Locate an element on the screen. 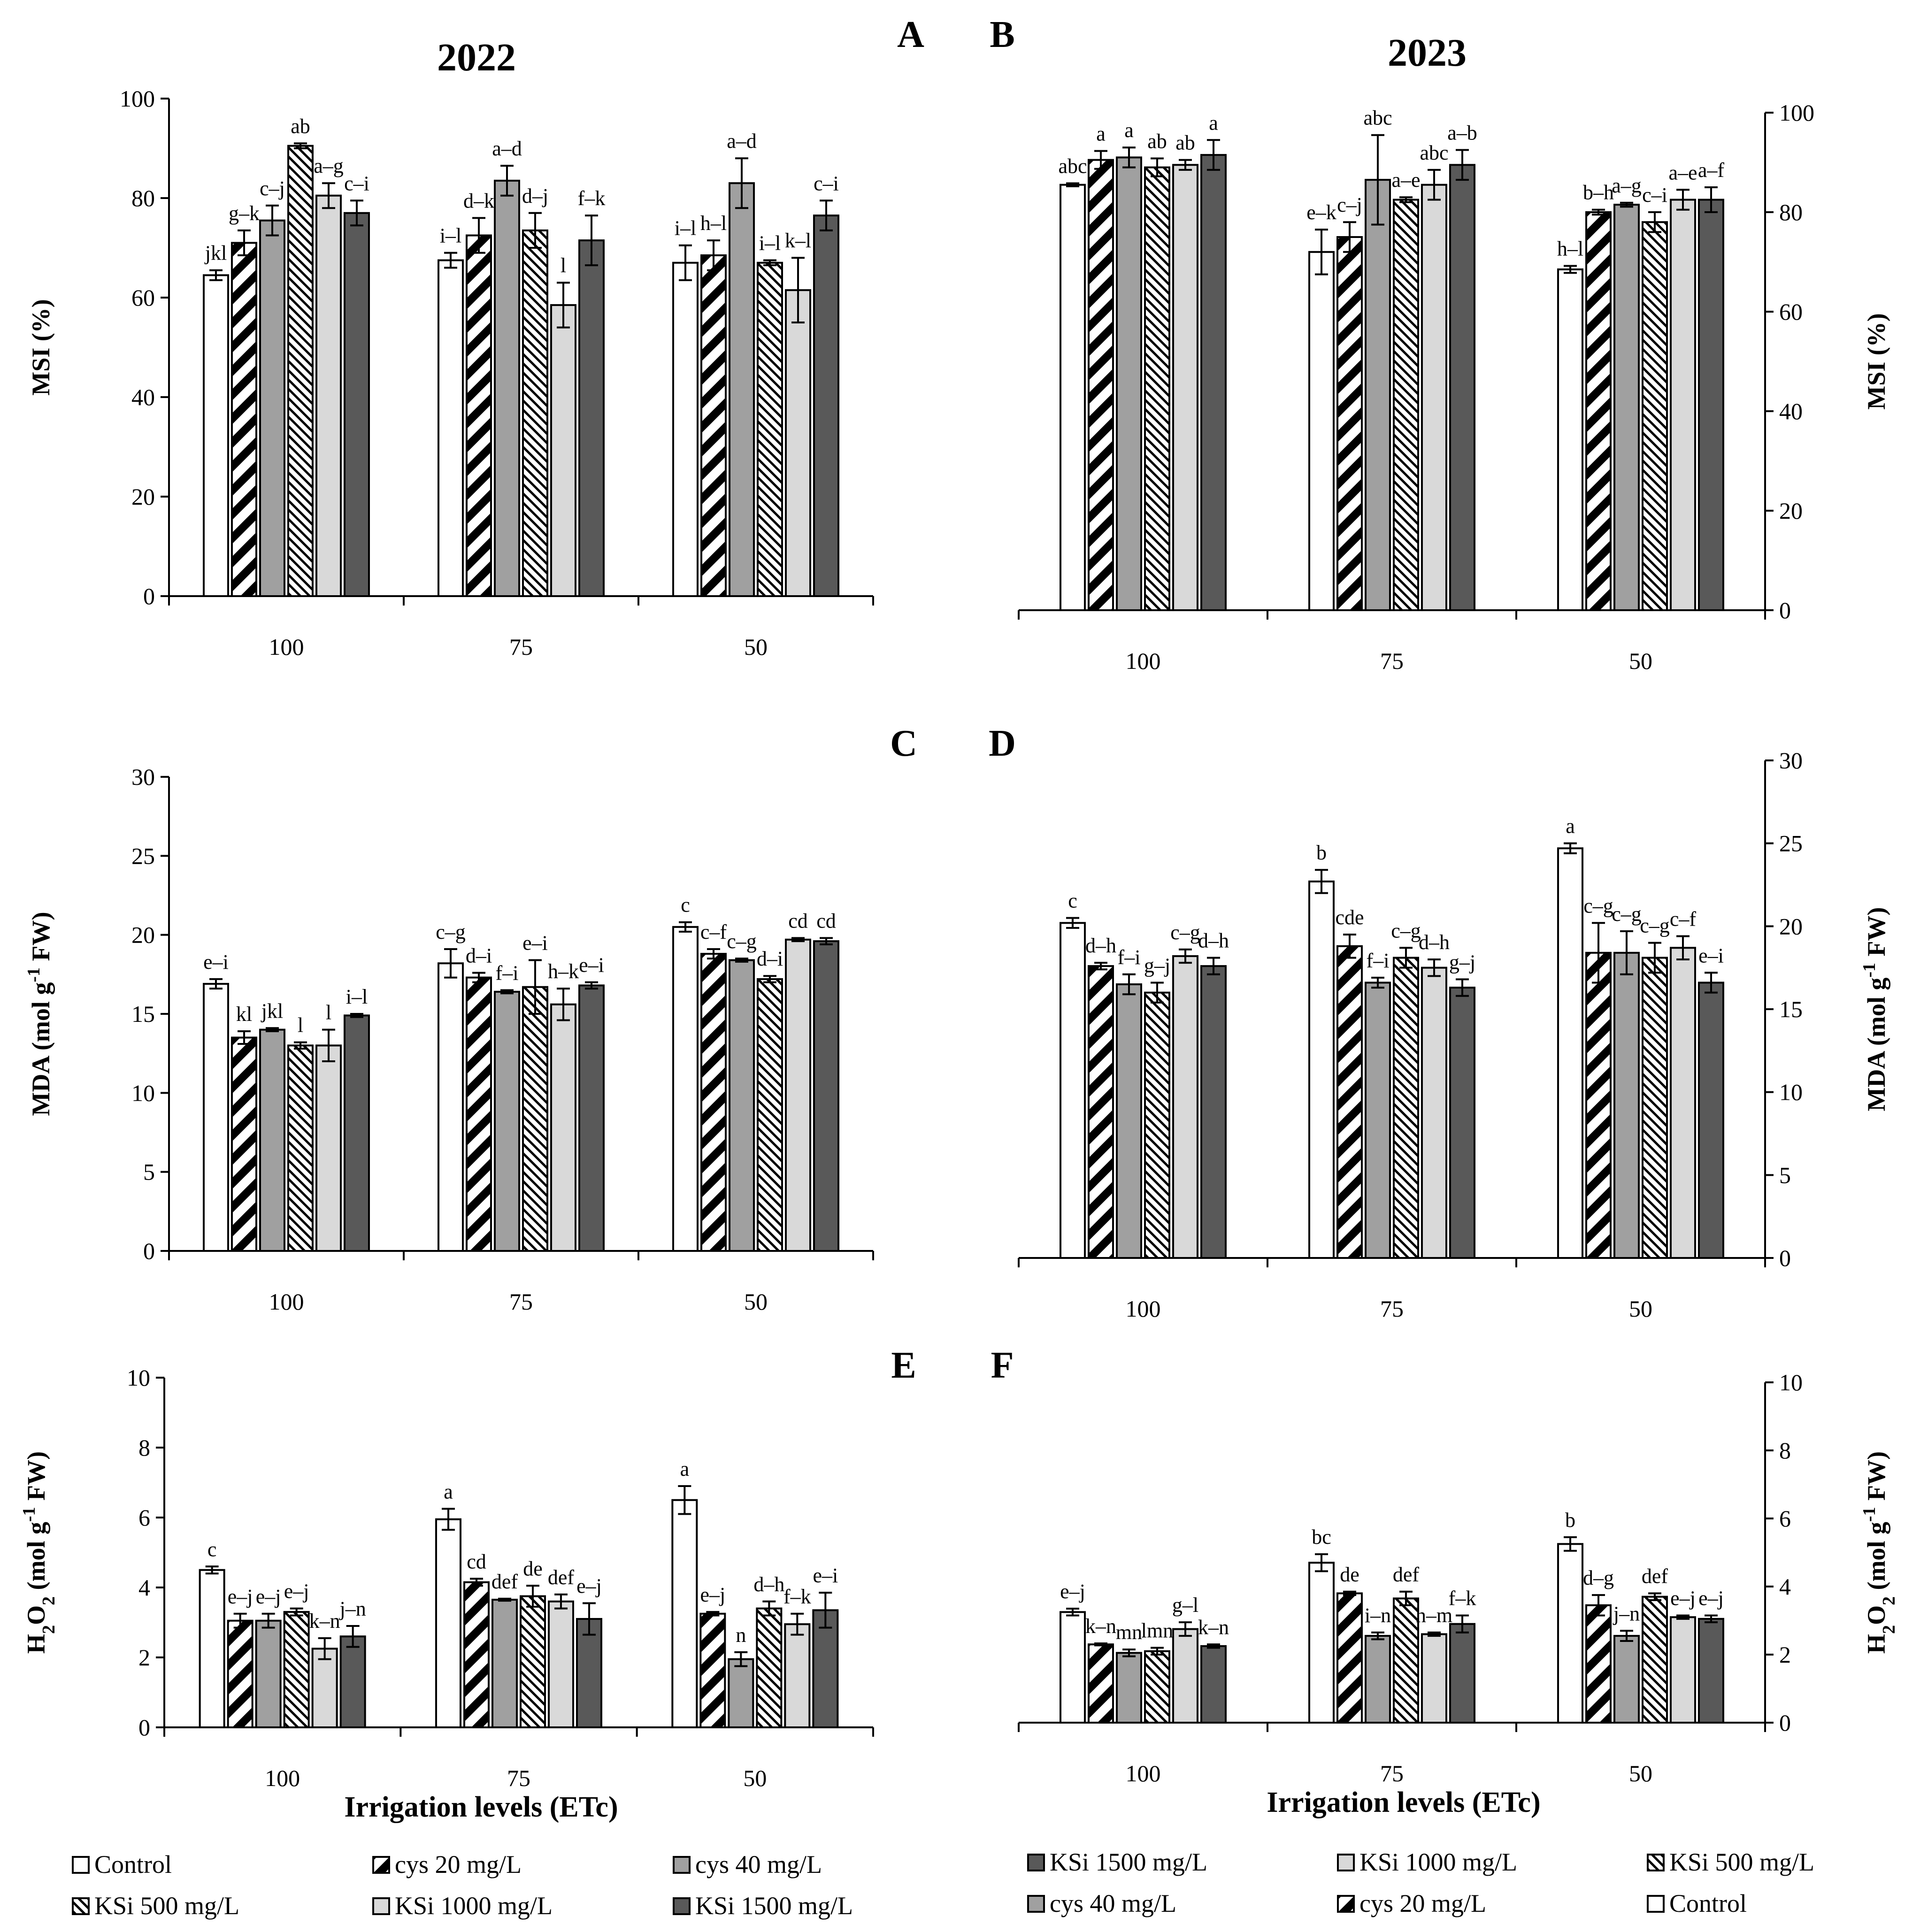 The width and height of the screenshot is (1920, 1932). legend-label: KSi 500 mg/L is located at coordinates (166, 1906).